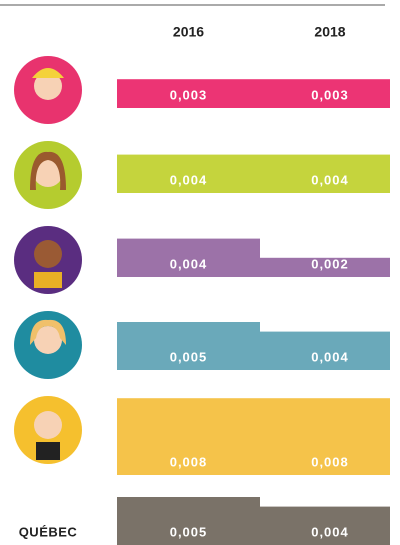 The image size is (400, 545). What do you see at coordinates (48, 451) in the screenshot?
I see `avatar-suit` at bounding box center [48, 451].